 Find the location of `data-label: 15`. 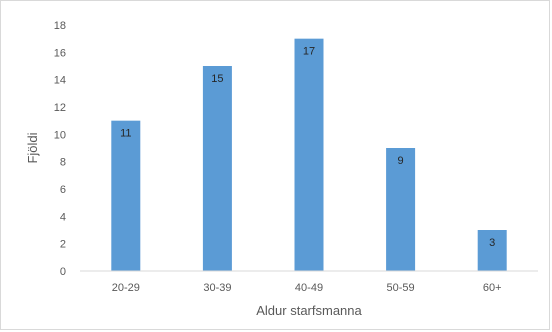

data-label: 15 is located at coordinates (217, 79).